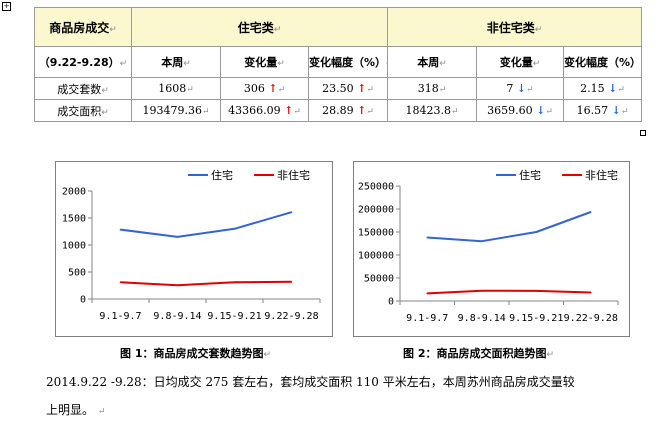 The image size is (666, 435). Describe the element at coordinates (376, 233) in the screenshot. I see `y-tick-label: 150000` at that location.